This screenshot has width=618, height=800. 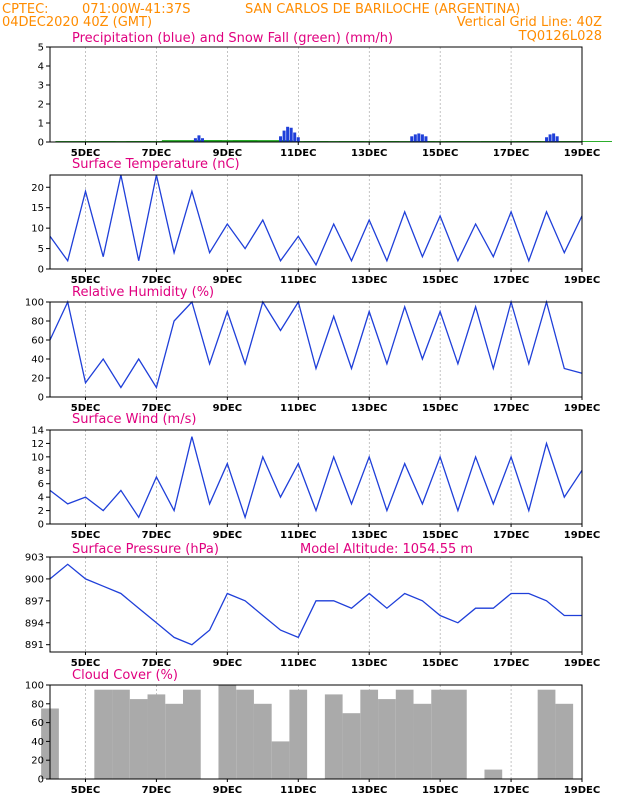 What do you see at coordinates (34, 558) in the screenshot?
I see `y-tick-label: 903` at bounding box center [34, 558].